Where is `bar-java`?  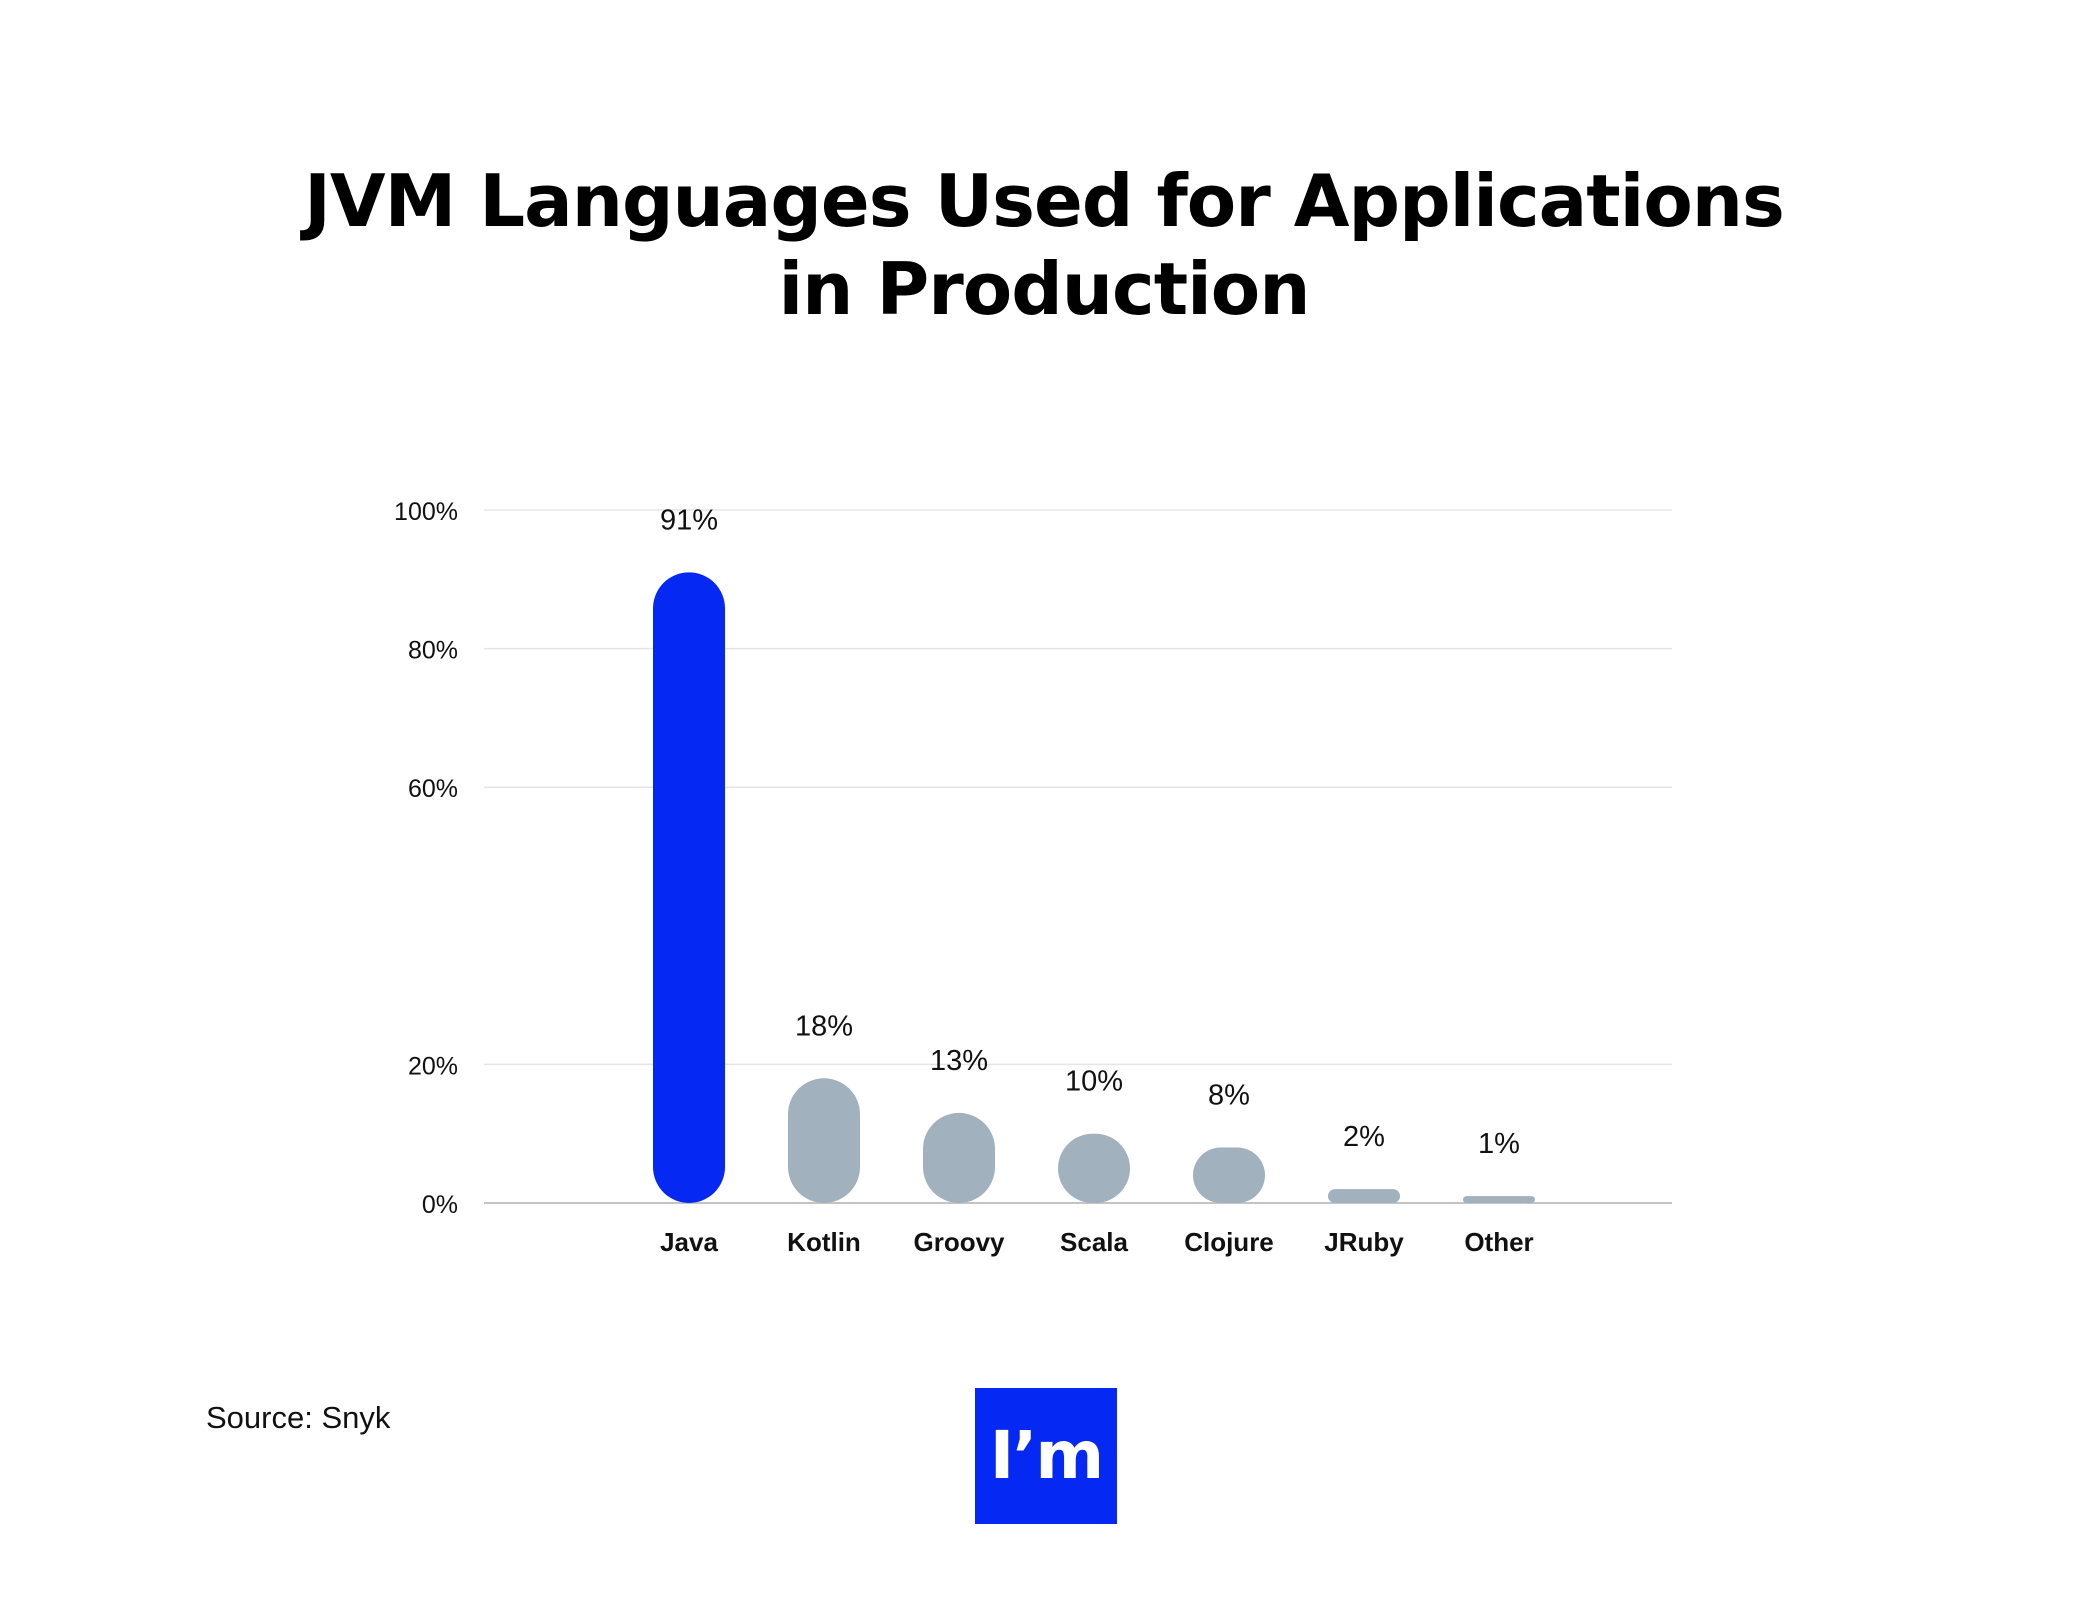
bar-java is located at coordinates (689, 887).